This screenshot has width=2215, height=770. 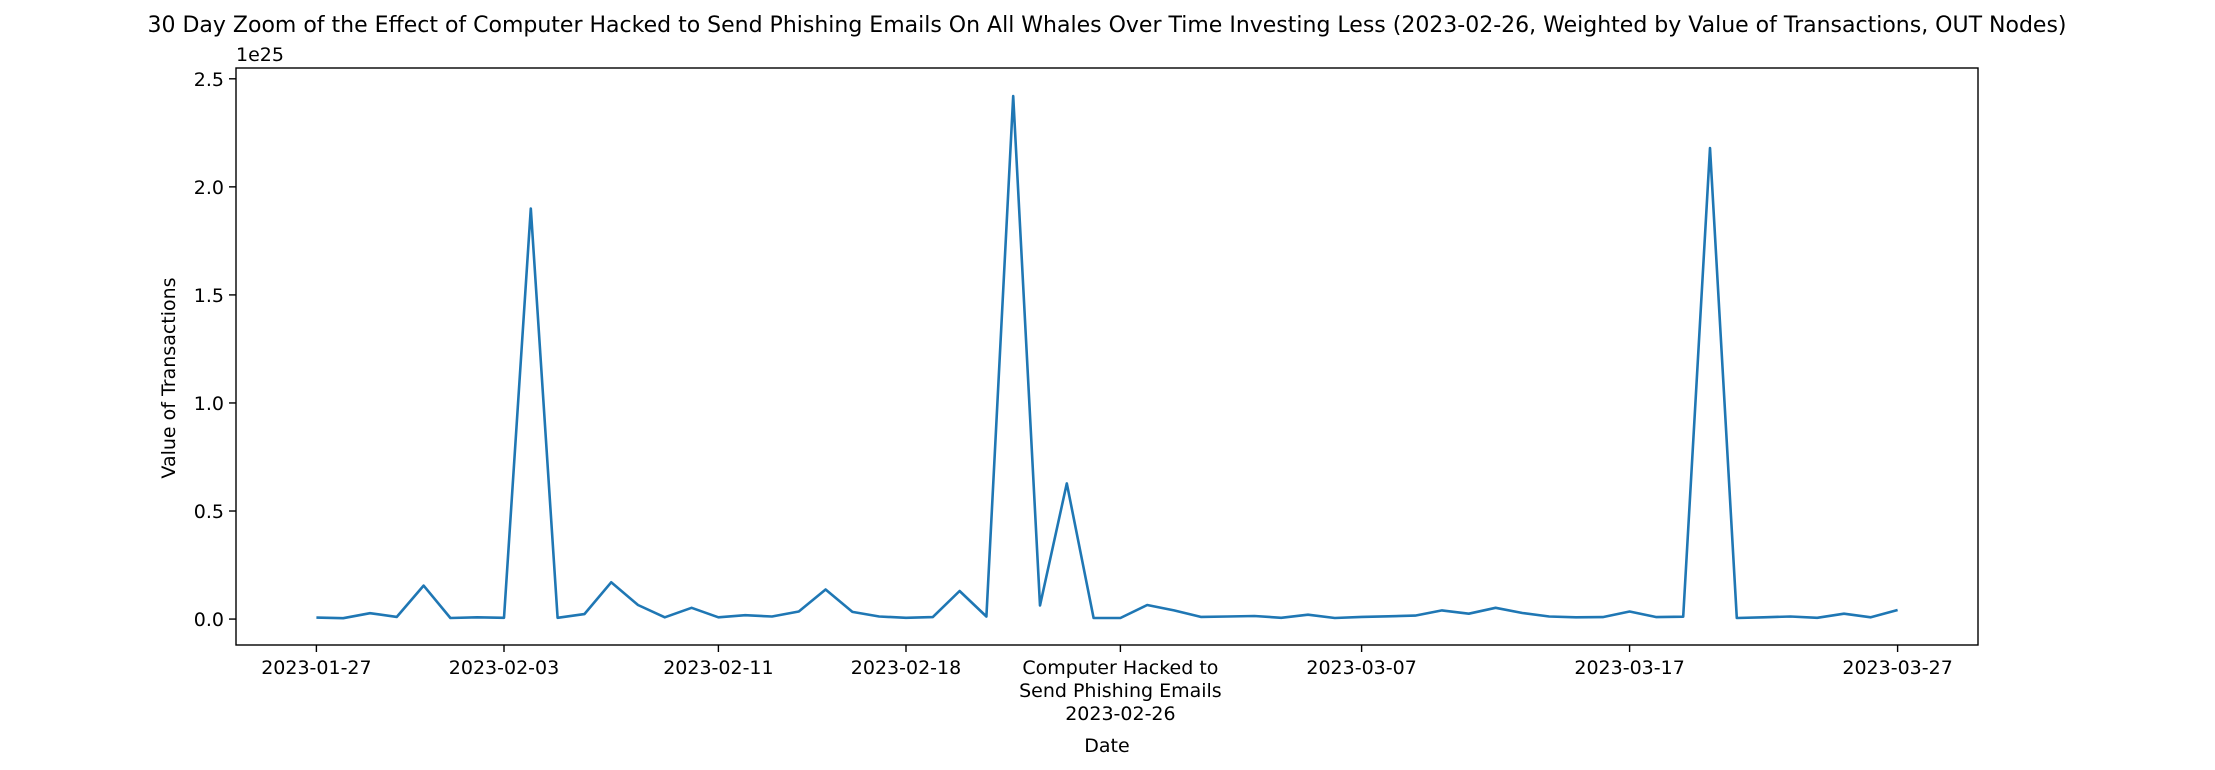 What do you see at coordinates (169, 377) in the screenshot?
I see `y-axis-label: Value of Transactions` at bounding box center [169, 377].